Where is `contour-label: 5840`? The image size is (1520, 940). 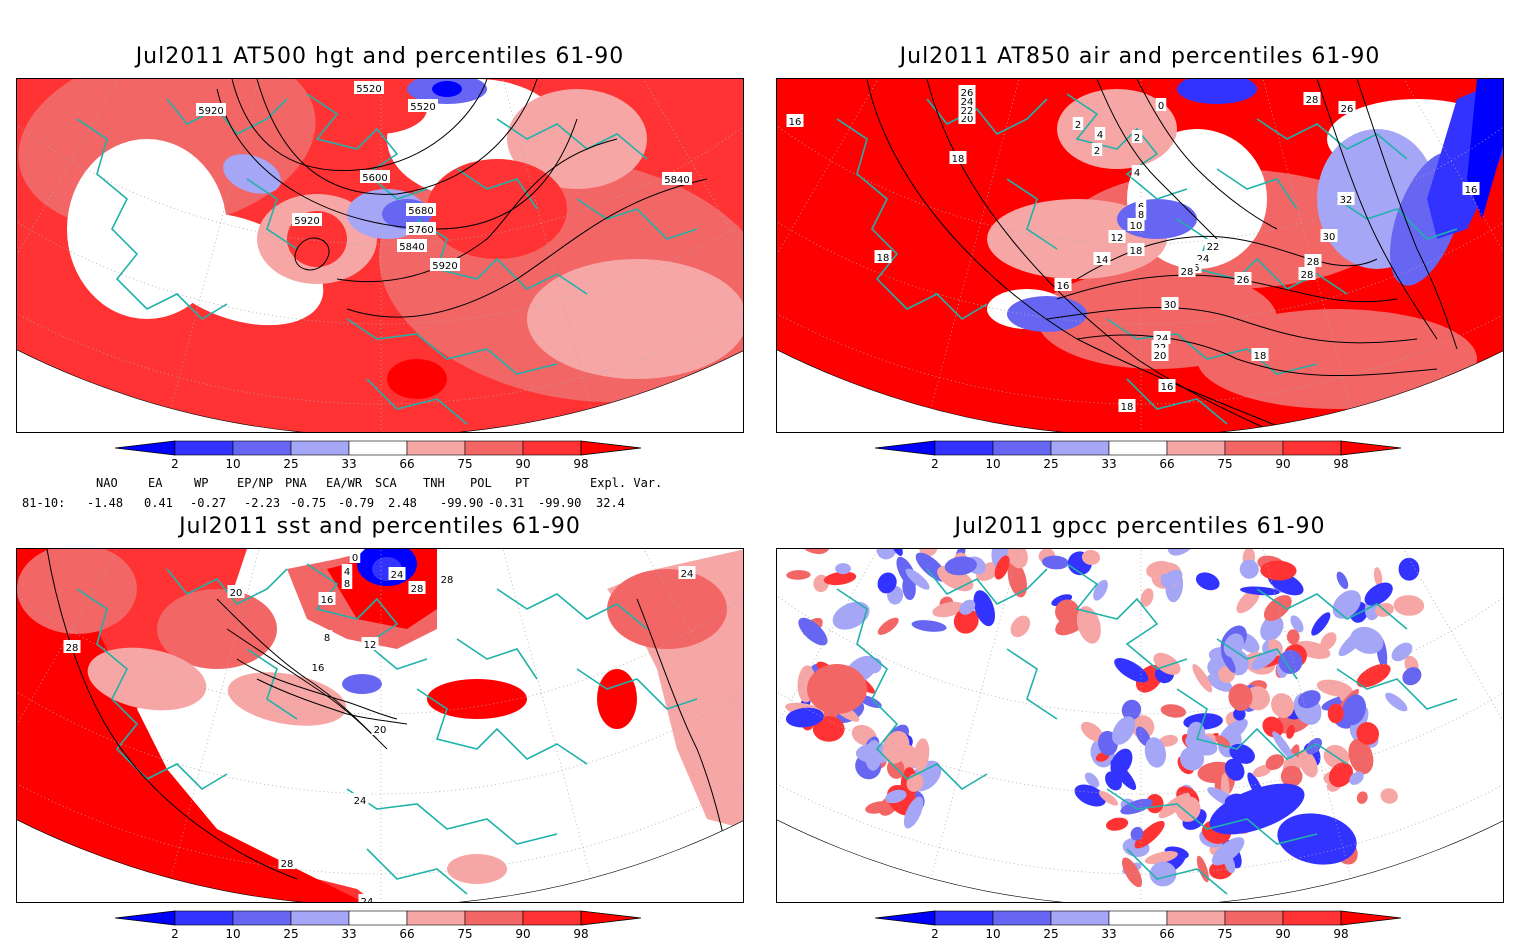 contour-label: 5840 is located at coordinates (677, 179).